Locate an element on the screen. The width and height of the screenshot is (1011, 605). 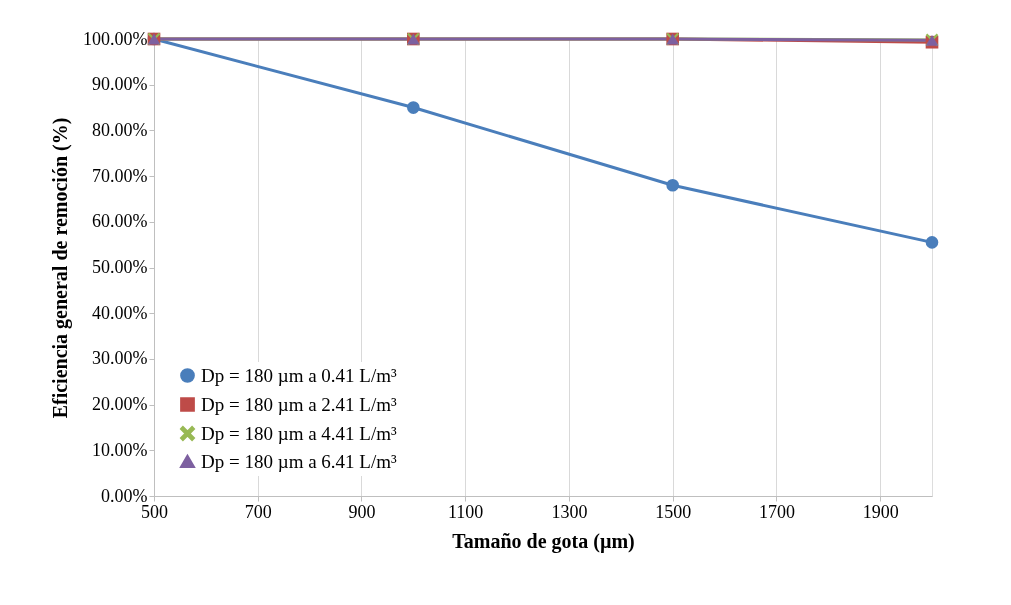
y-tick-label: 100.00% is located at coordinates (115, 38).